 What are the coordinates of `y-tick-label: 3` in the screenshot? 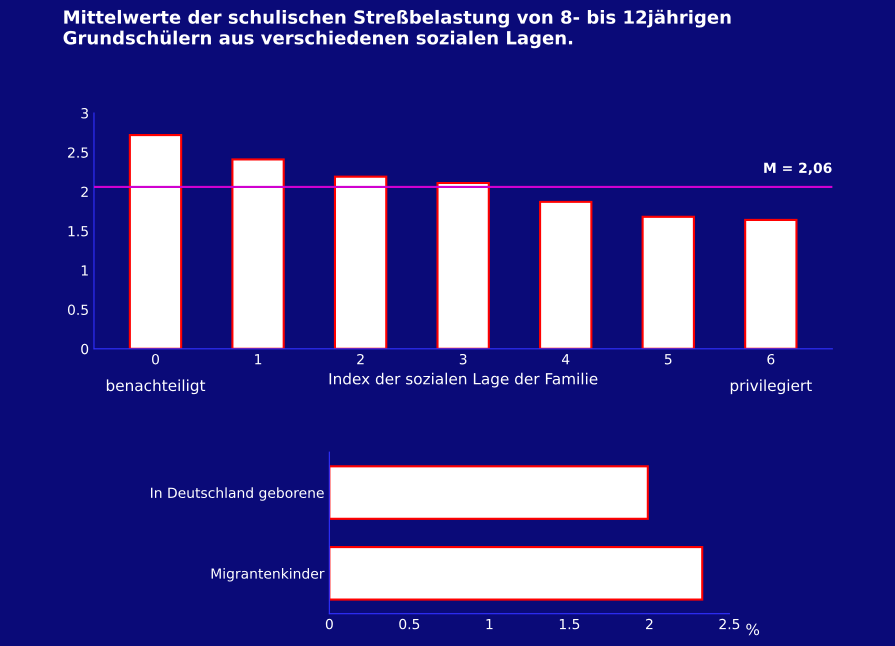 It's located at (84, 113).